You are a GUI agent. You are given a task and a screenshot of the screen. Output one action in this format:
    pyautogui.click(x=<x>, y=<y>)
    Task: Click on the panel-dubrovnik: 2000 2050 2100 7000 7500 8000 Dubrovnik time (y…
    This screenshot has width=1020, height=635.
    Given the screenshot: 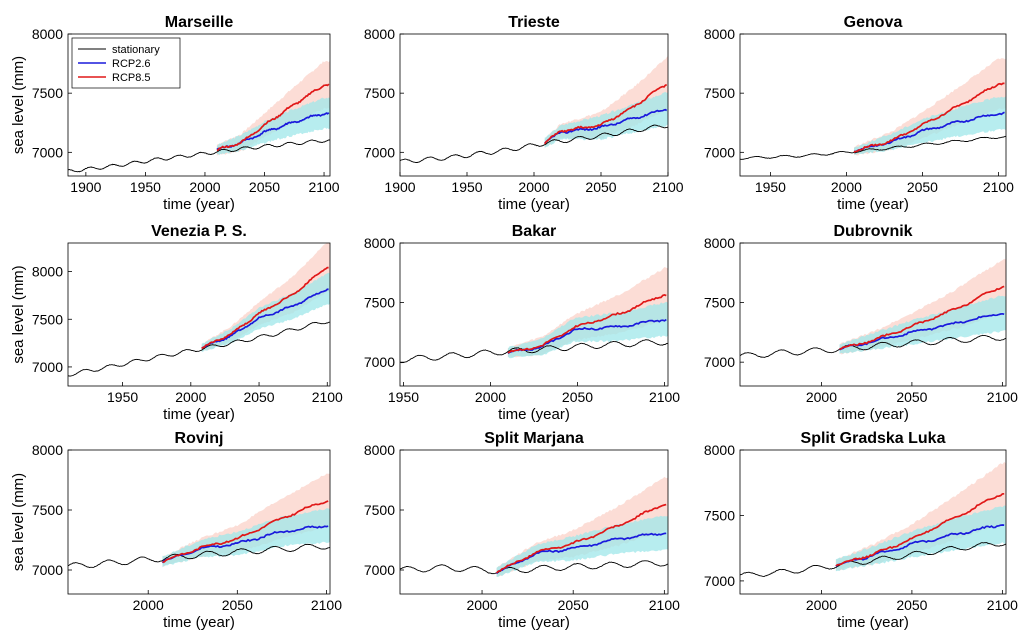 What is the action you would take?
    pyautogui.click(x=861, y=323)
    